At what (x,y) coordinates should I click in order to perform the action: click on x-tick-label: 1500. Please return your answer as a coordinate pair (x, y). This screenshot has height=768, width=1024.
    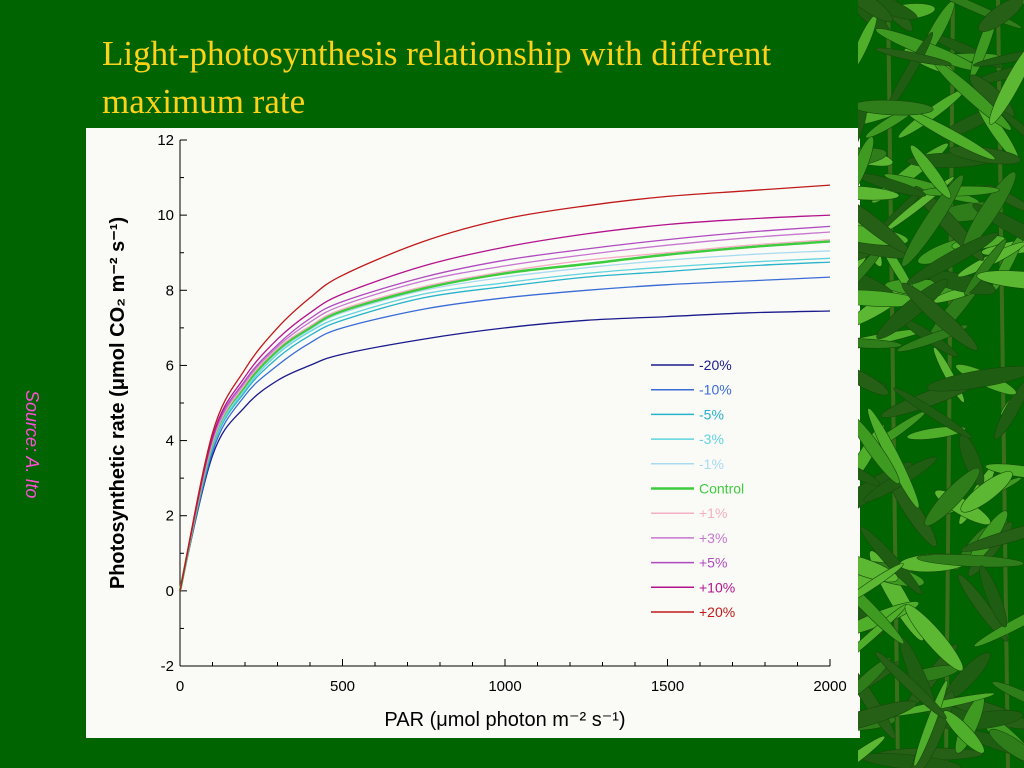
    Looking at the image, I should click on (667, 686).